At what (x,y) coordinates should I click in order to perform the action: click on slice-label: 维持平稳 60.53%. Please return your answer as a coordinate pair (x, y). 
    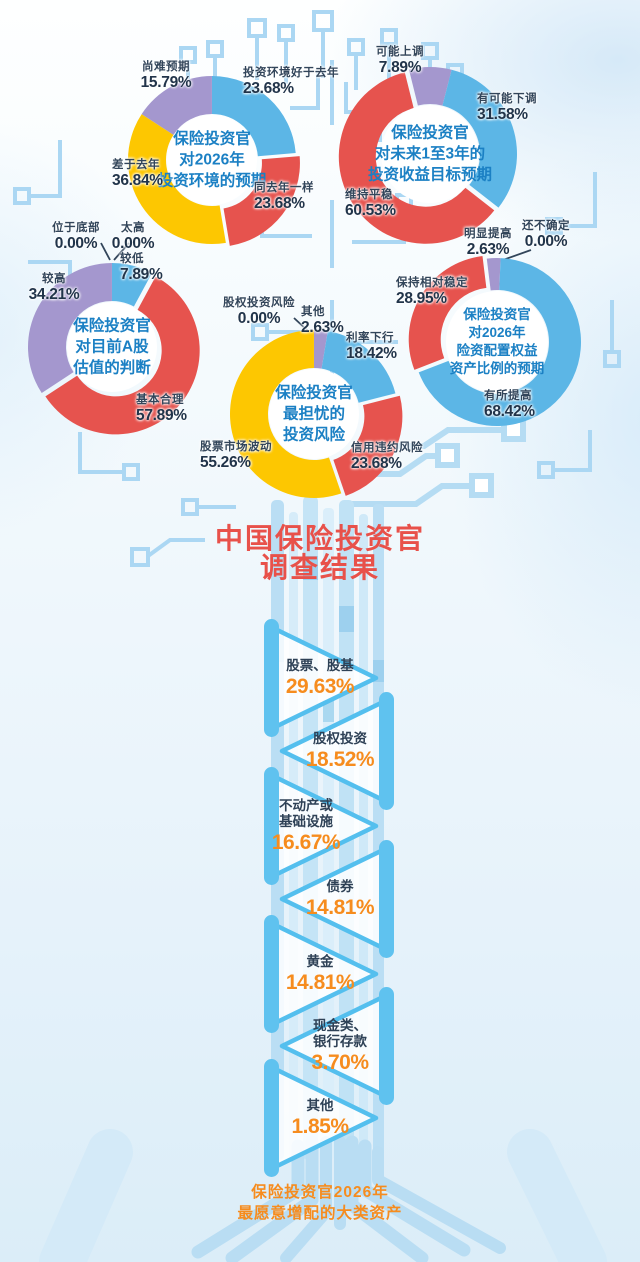
    Looking at the image, I should click on (370, 204).